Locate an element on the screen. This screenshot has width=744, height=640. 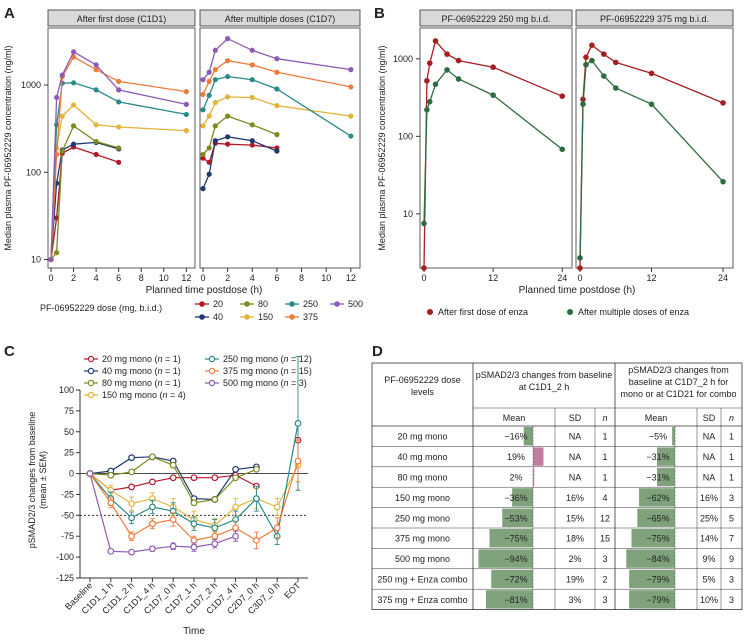
panel-d-row-mean1: −72% is located at coordinates (515, 580).